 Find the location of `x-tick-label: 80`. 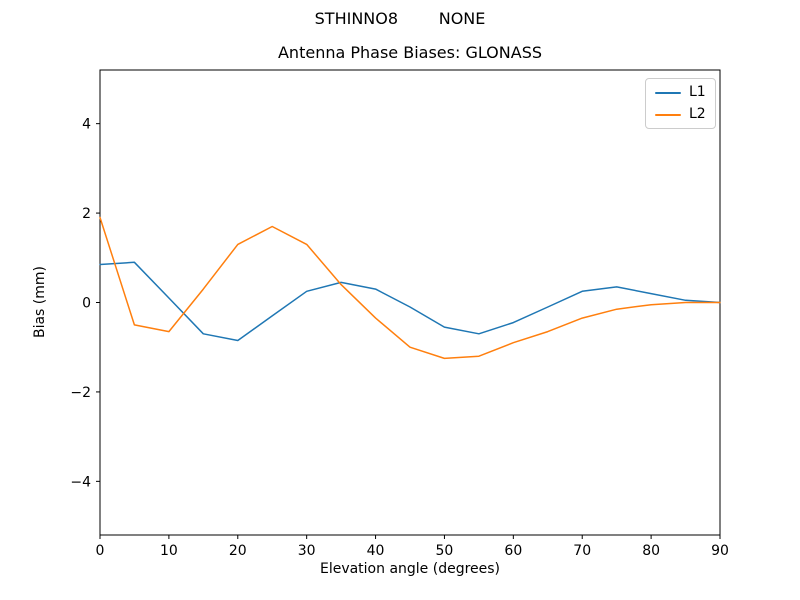

x-tick-label: 80 is located at coordinates (651, 551).